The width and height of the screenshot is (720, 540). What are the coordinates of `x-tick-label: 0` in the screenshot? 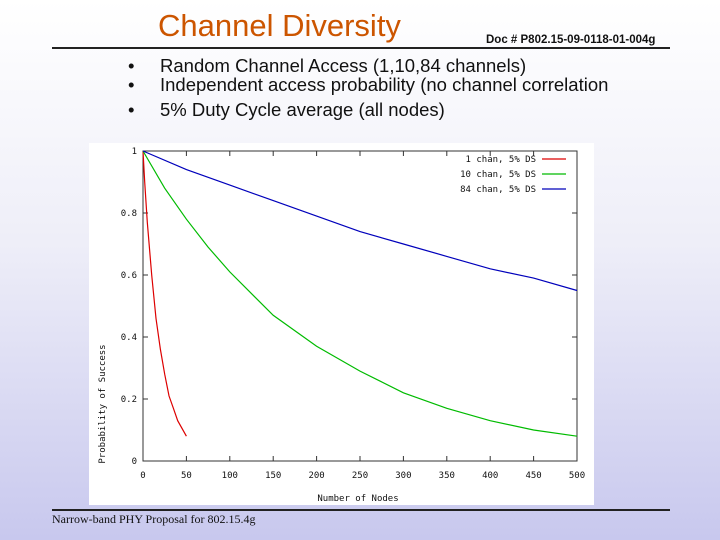 It's located at (142, 476).